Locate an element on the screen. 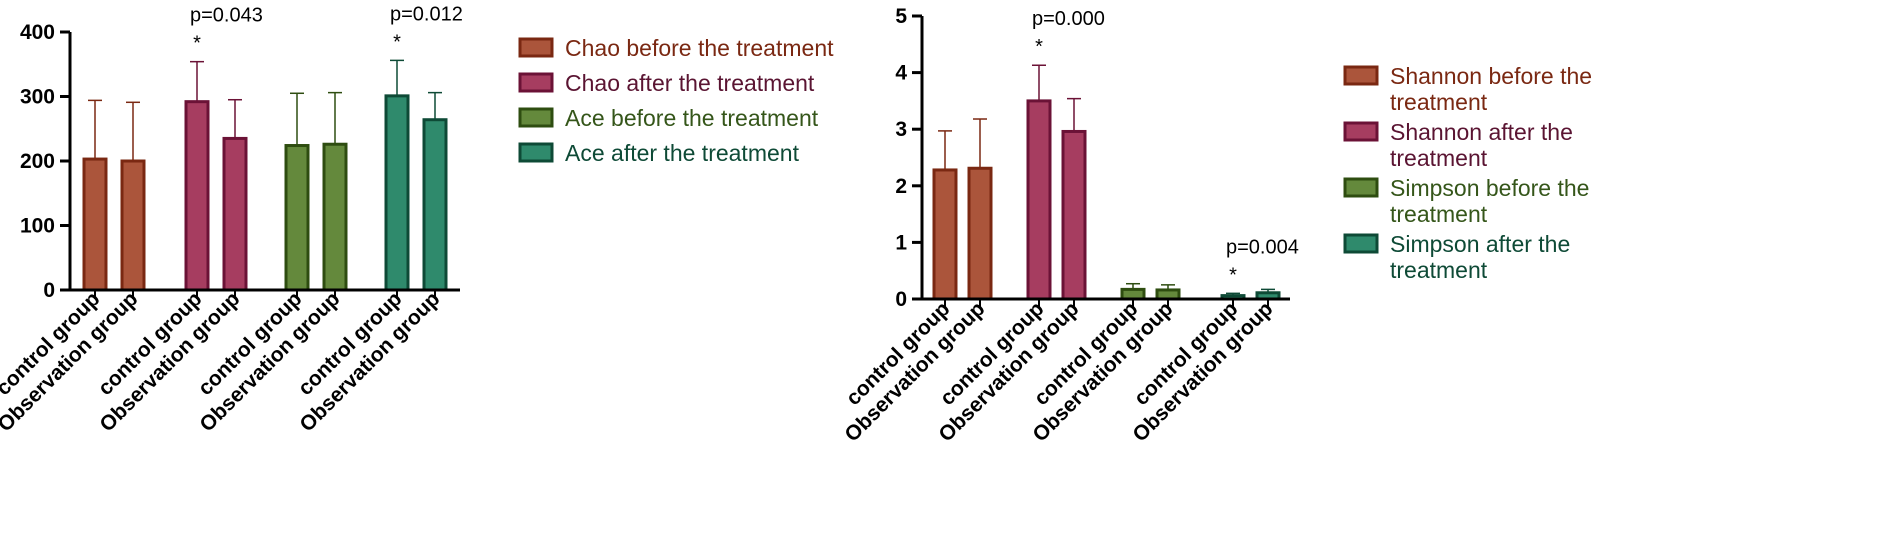 This screenshot has height=547, width=1902. significance-star-0-1: * is located at coordinates (397, 42).